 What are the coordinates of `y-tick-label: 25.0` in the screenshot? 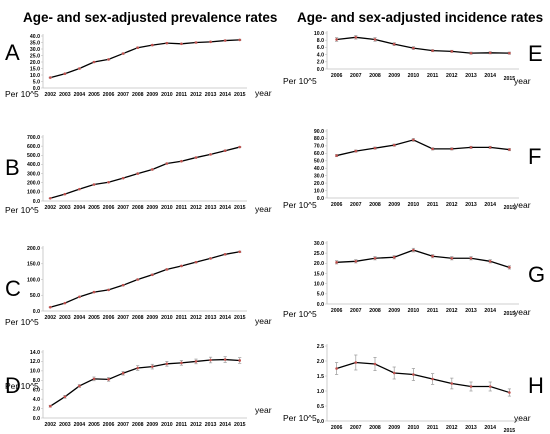 It's located at (35, 56).